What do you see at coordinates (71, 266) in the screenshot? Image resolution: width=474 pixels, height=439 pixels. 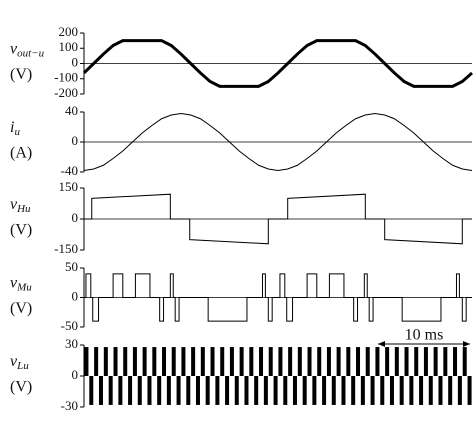 I see `y-tick-label: 50` at bounding box center [71, 266].